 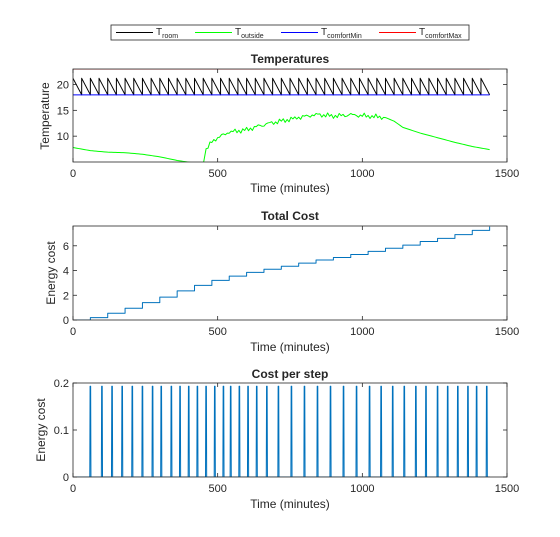 What do you see at coordinates (61, 384) in the screenshot?
I see `y-tick-label: 0.2` at bounding box center [61, 384].